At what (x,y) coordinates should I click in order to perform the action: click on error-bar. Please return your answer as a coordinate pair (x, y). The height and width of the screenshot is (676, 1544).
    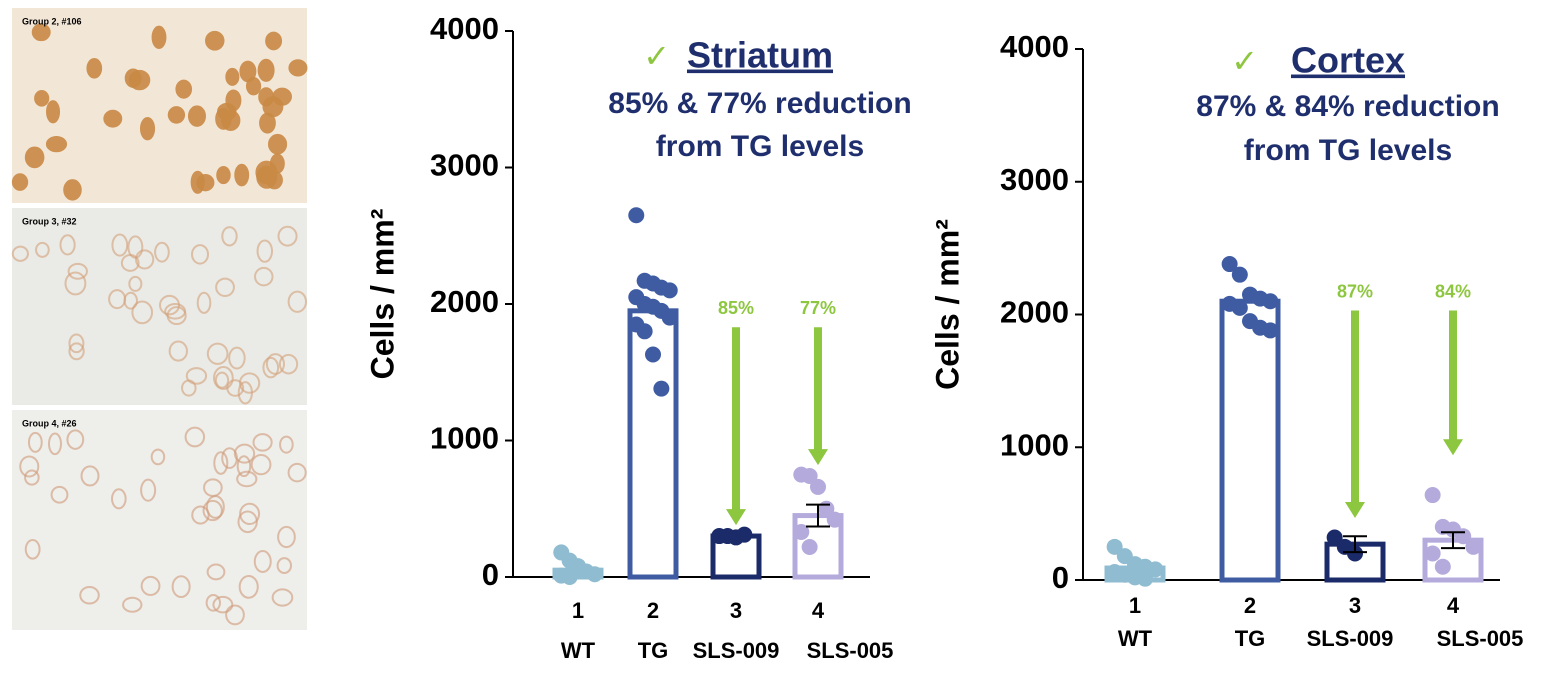
    Looking at the image, I should click on (818, 515).